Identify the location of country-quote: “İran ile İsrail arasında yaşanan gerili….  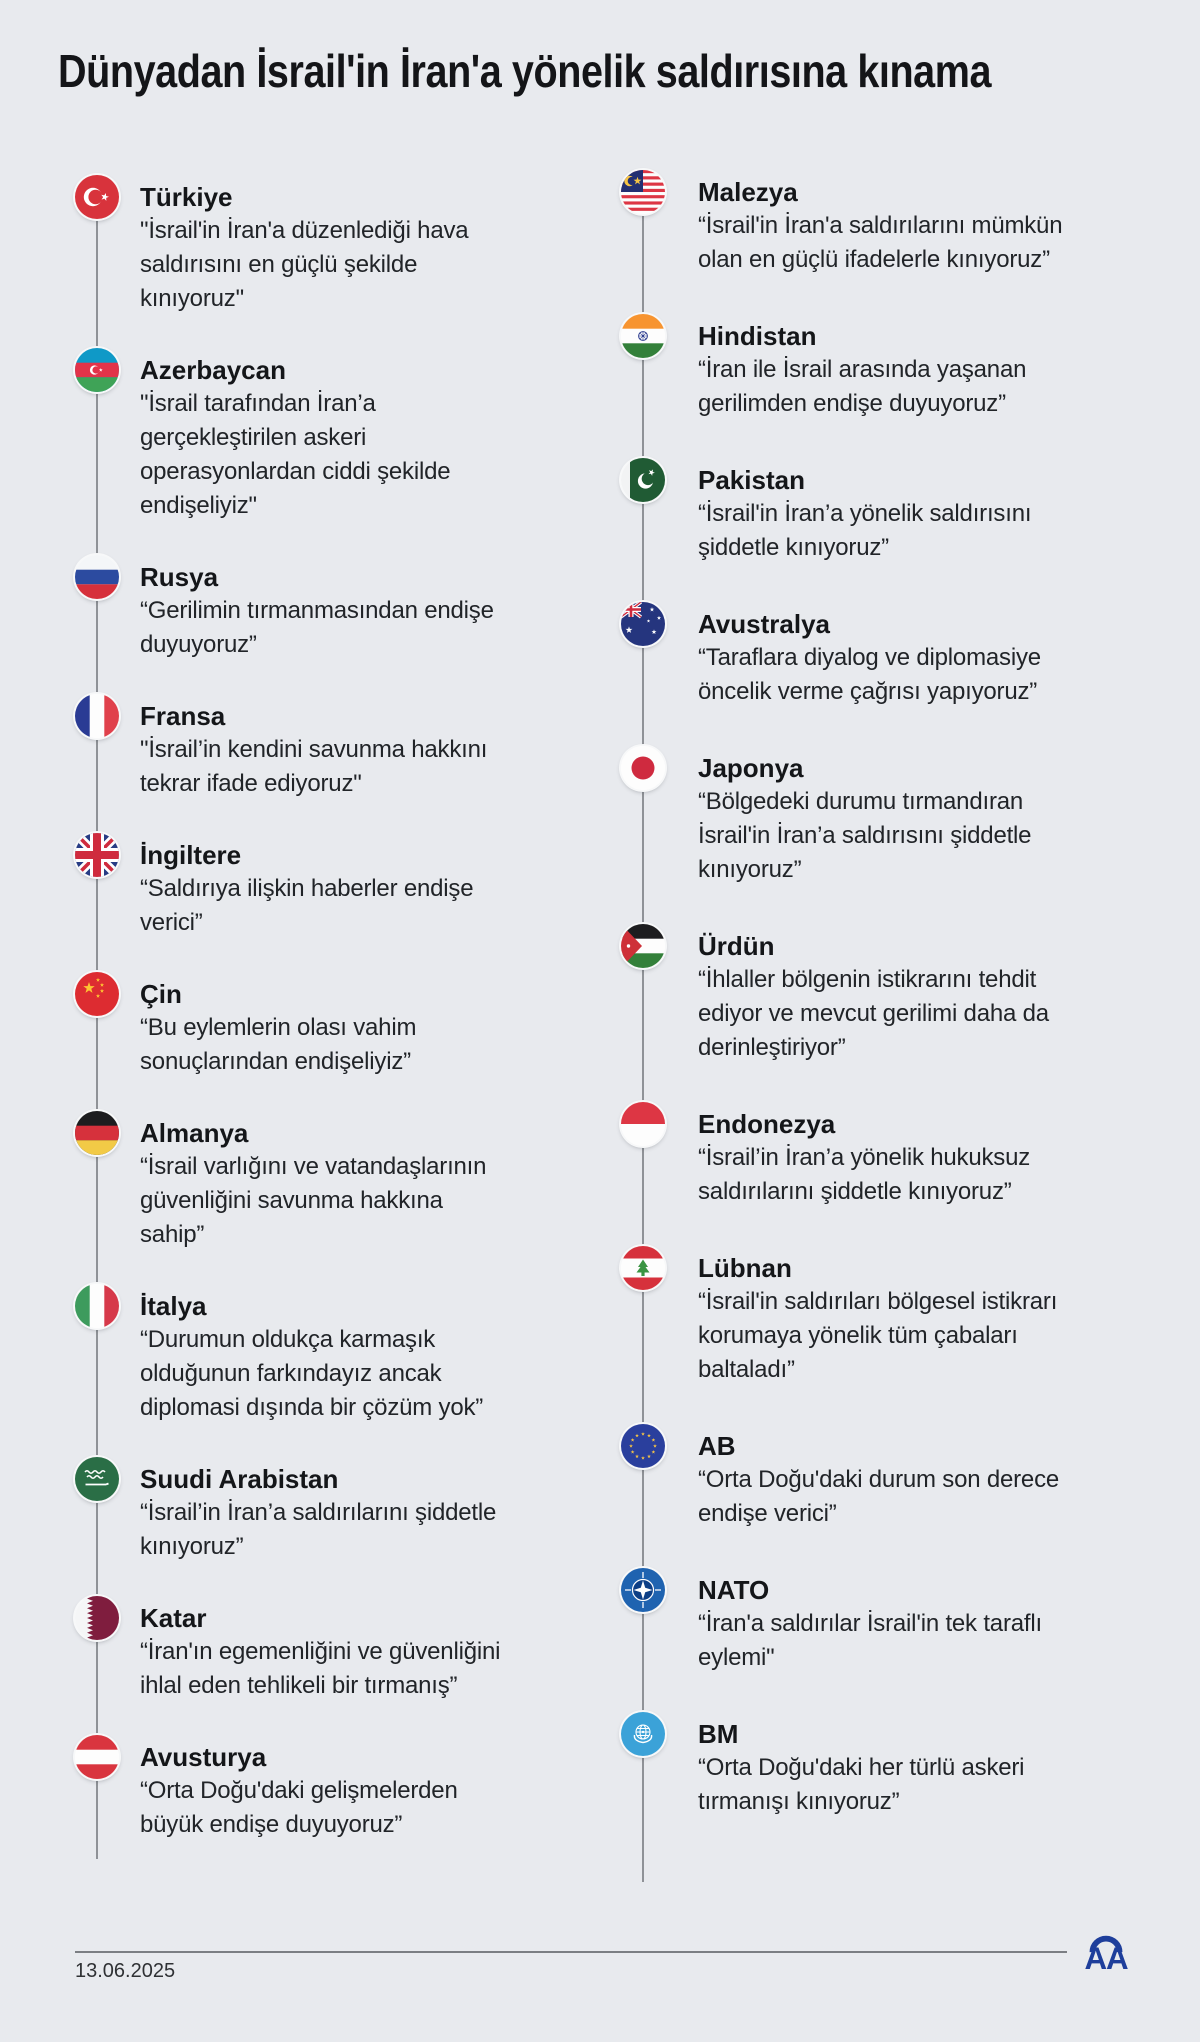
(862, 386).